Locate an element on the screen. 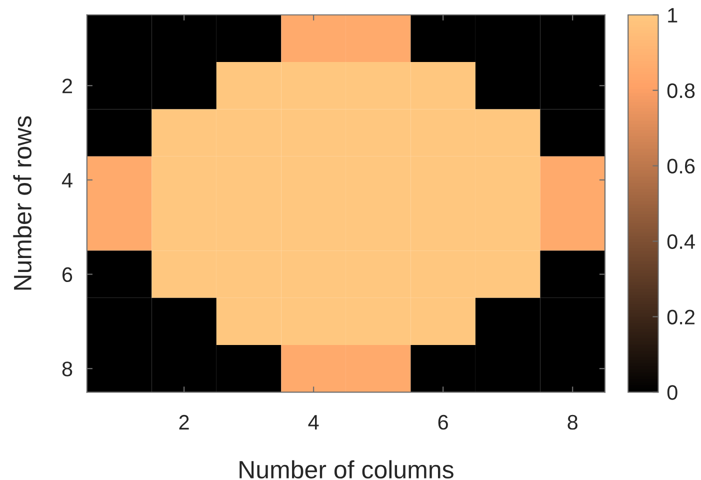 Image resolution: width=701 pixels, height=480 pixels. y-tick-label: 6 is located at coordinates (67, 274).